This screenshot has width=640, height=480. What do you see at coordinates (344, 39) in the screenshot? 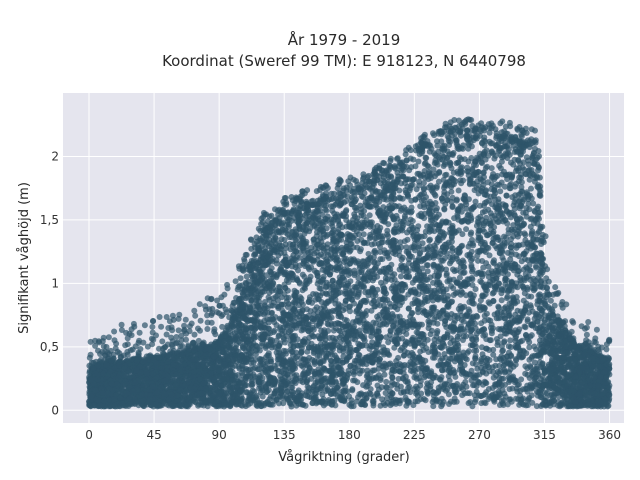
I see `chart-title-line-1: År 1979 - 2019` at bounding box center [344, 39].